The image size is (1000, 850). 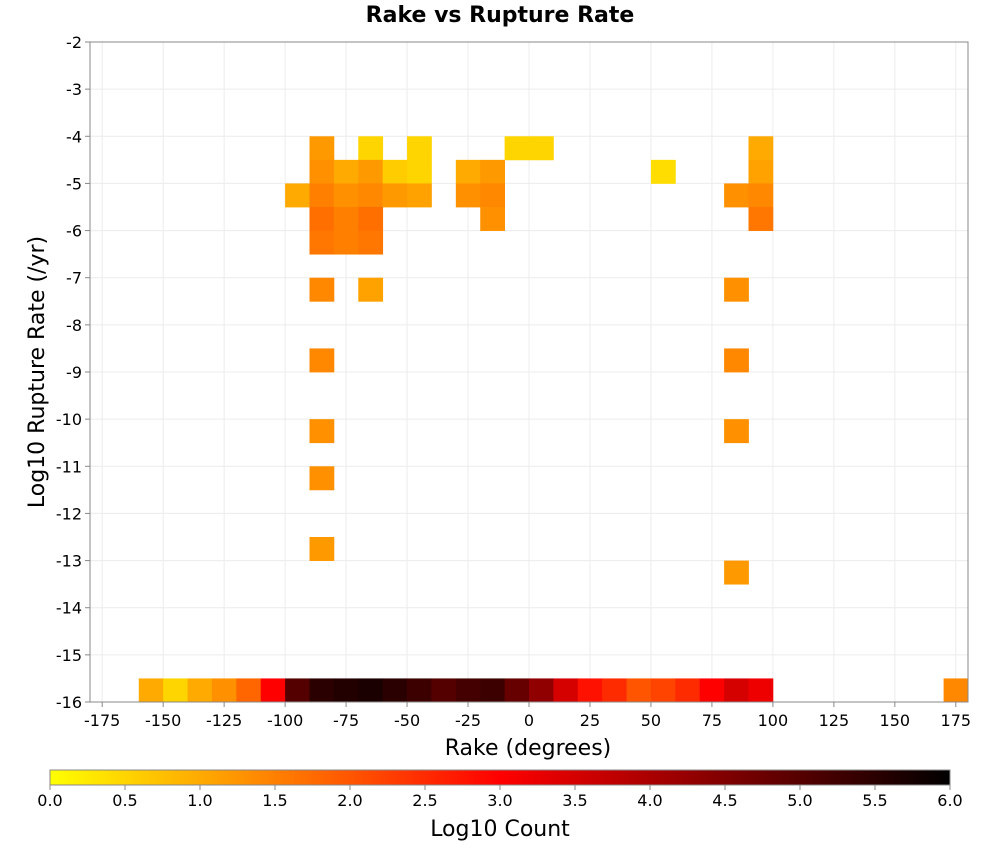 I want to click on y-axis-label: Log10 Rupture Rate (/yr), so click(x=37, y=372).